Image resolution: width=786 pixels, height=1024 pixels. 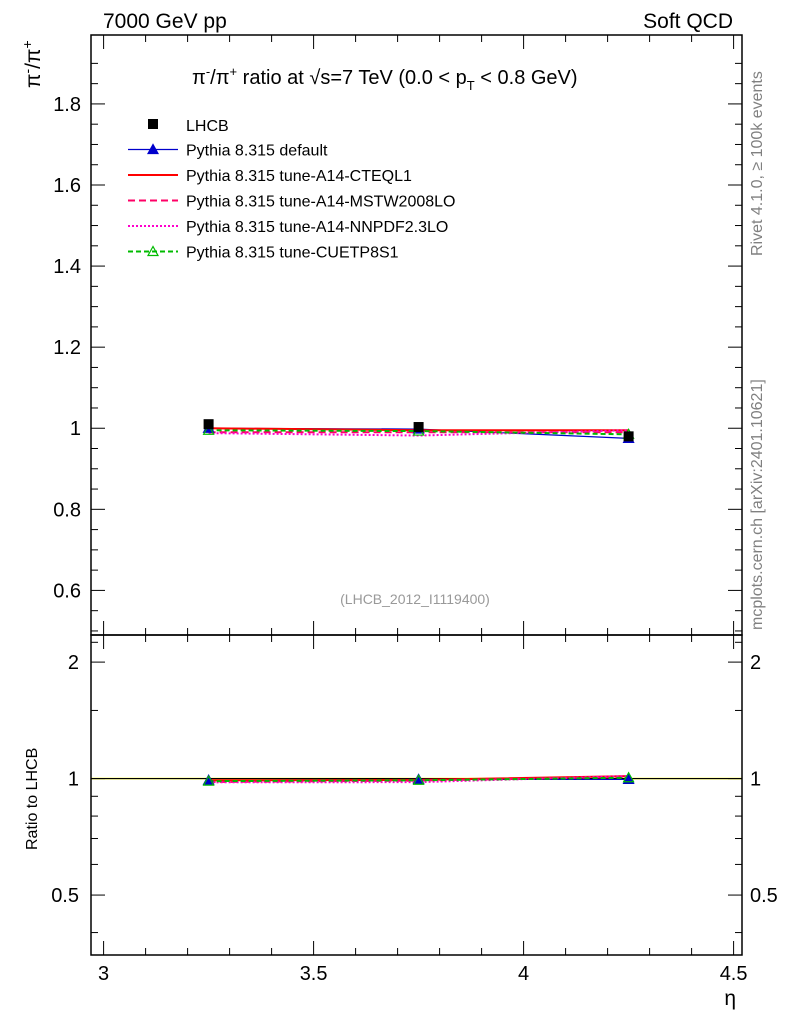 What do you see at coordinates (153, 124) in the screenshot?
I see `legend-marker-data` at bounding box center [153, 124].